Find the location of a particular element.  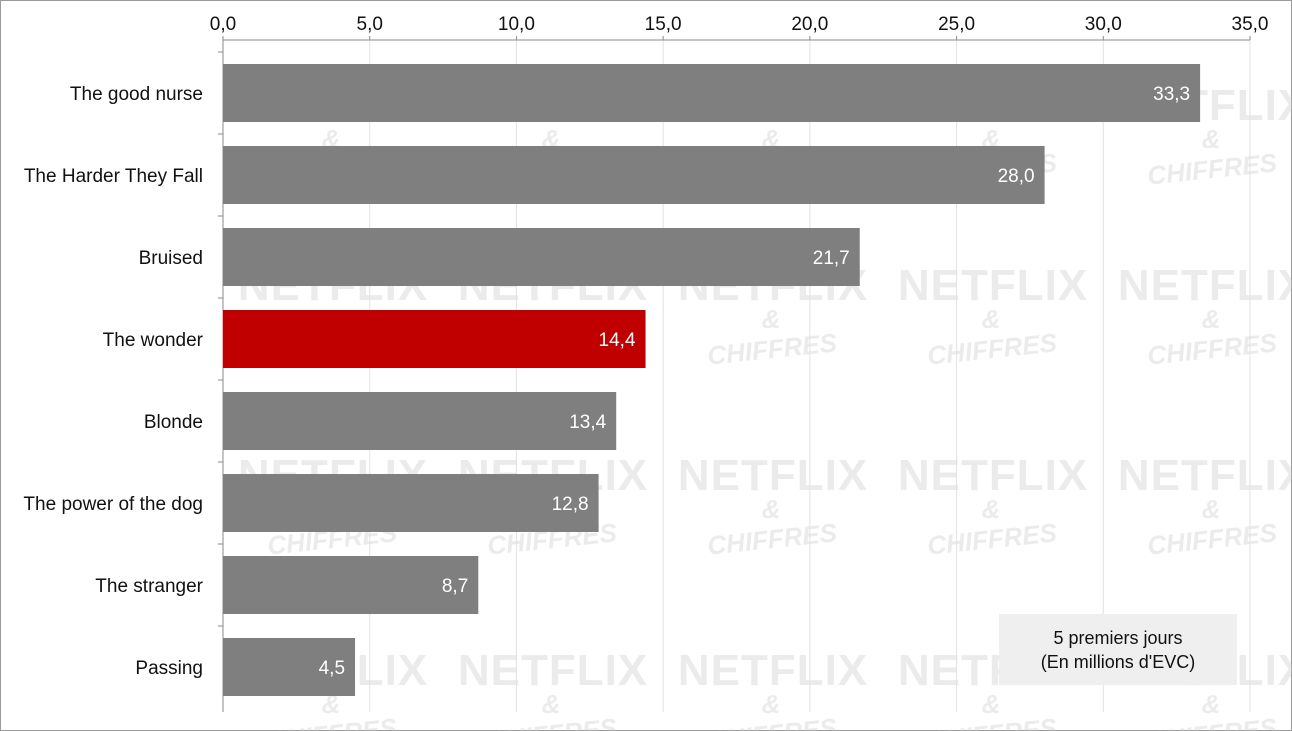

x-tick-label: 0,0 is located at coordinates (223, 24).